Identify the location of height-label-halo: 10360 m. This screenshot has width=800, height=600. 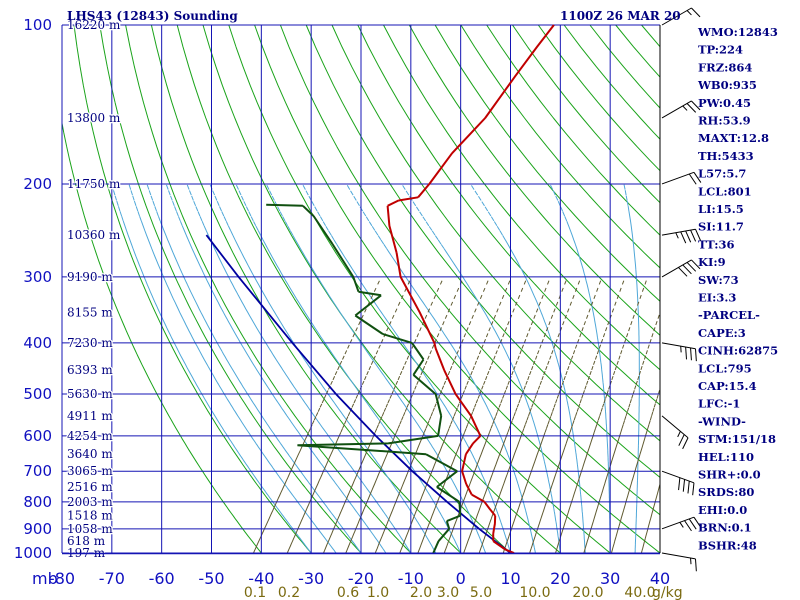
(94, 235).